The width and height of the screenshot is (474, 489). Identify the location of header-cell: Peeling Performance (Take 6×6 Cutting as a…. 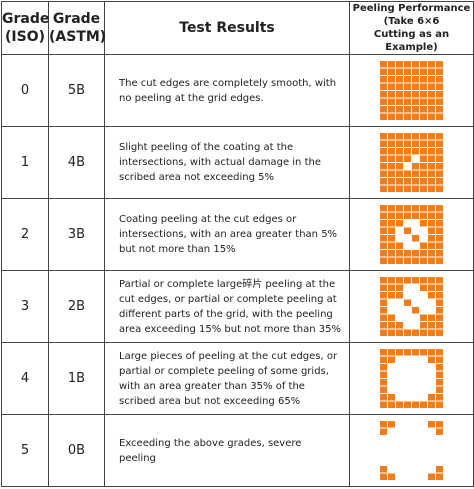
(411, 28).